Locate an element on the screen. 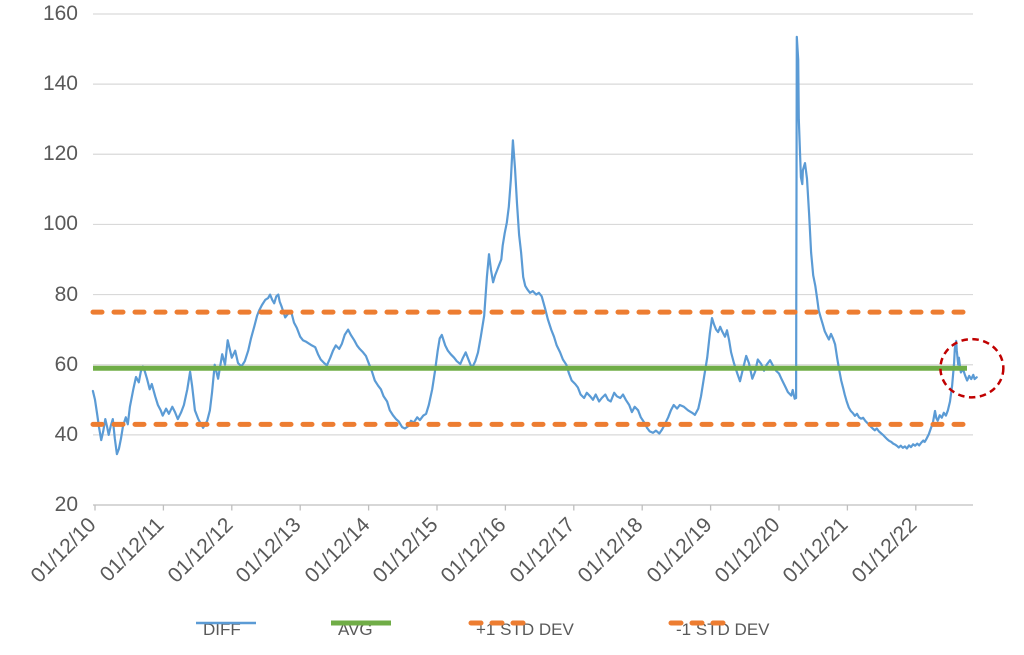  y-axis-label-140: 140 is located at coordinates (60, 84).